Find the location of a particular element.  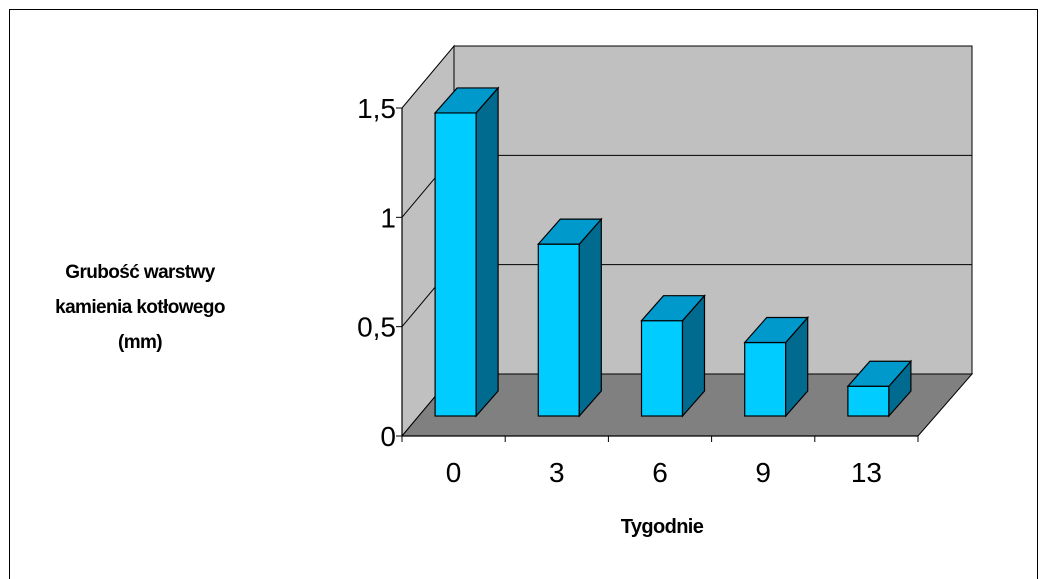

y-axis-label-line-2: kamienia kotłowego is located at coordinates (140, 307).